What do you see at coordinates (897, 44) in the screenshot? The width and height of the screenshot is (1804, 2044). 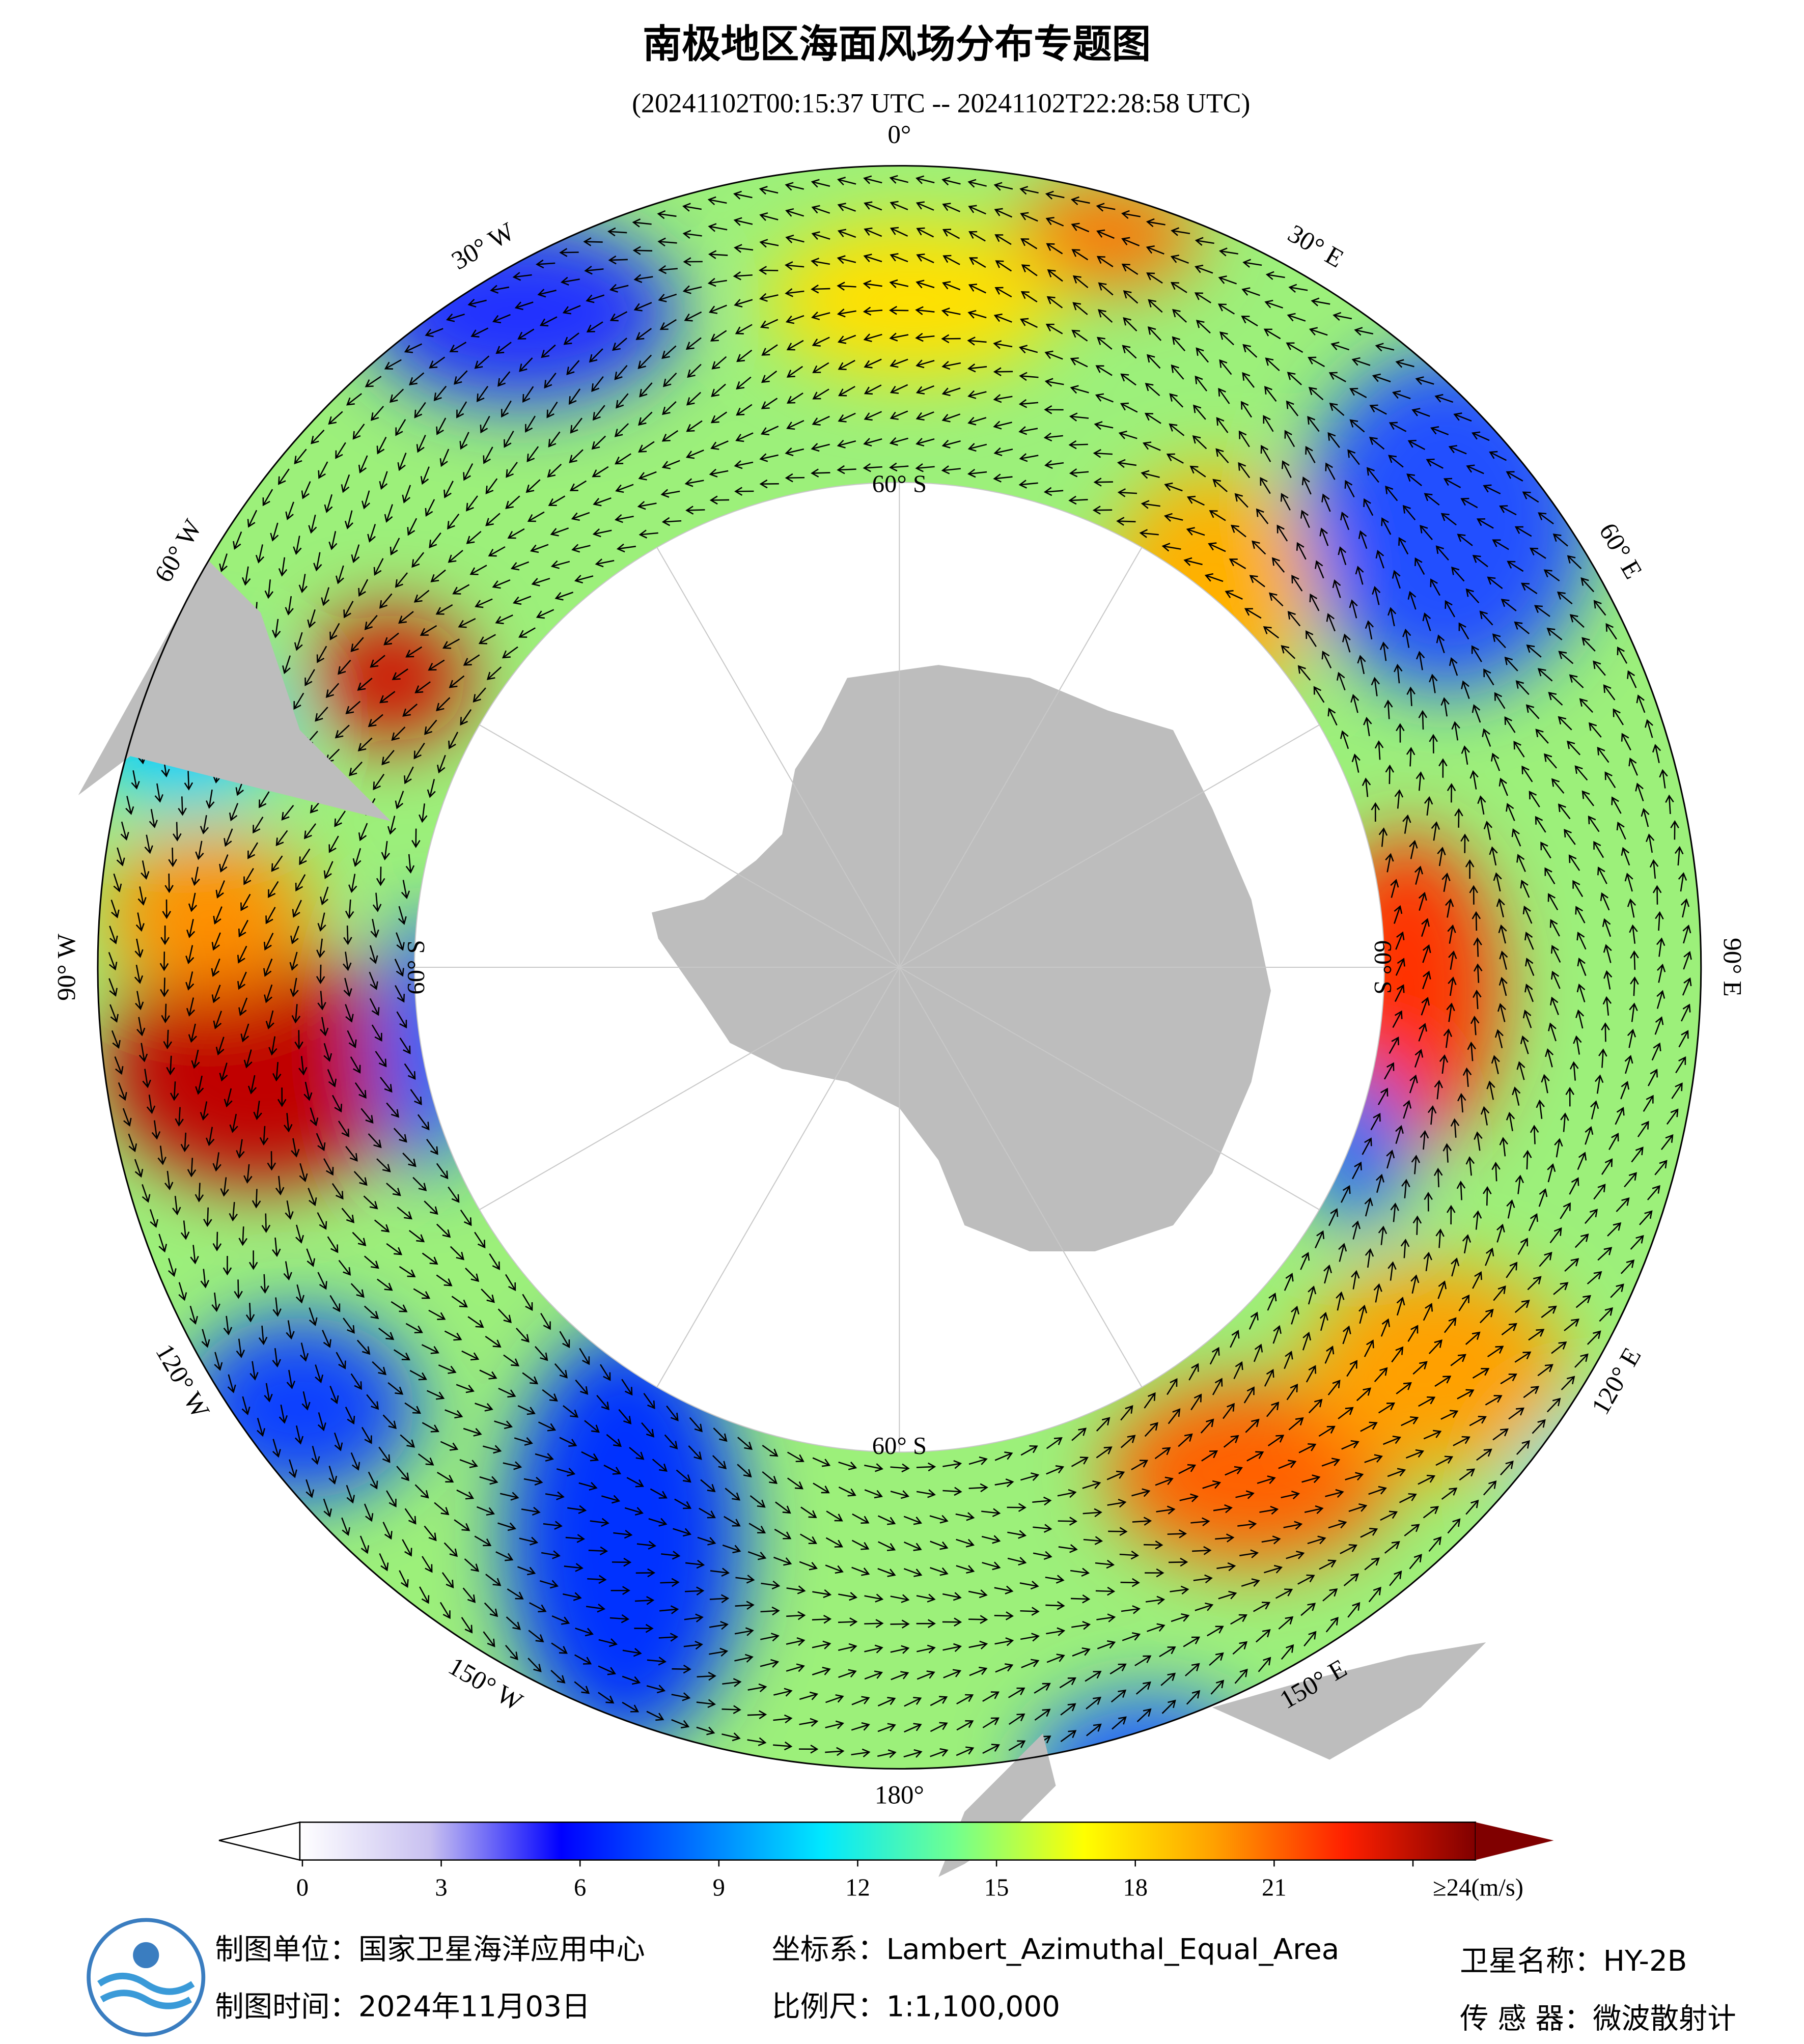 I see `title: 南极地区海面风场分布专题图` at bounding box center [897, 44].